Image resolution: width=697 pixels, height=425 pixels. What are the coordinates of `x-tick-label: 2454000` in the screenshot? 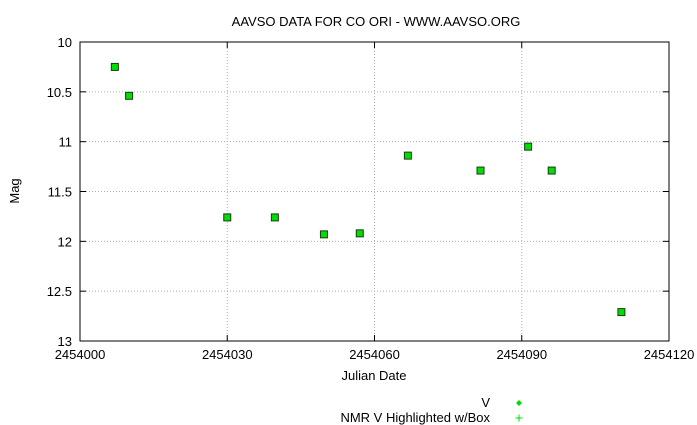 It's located at (80, 354).